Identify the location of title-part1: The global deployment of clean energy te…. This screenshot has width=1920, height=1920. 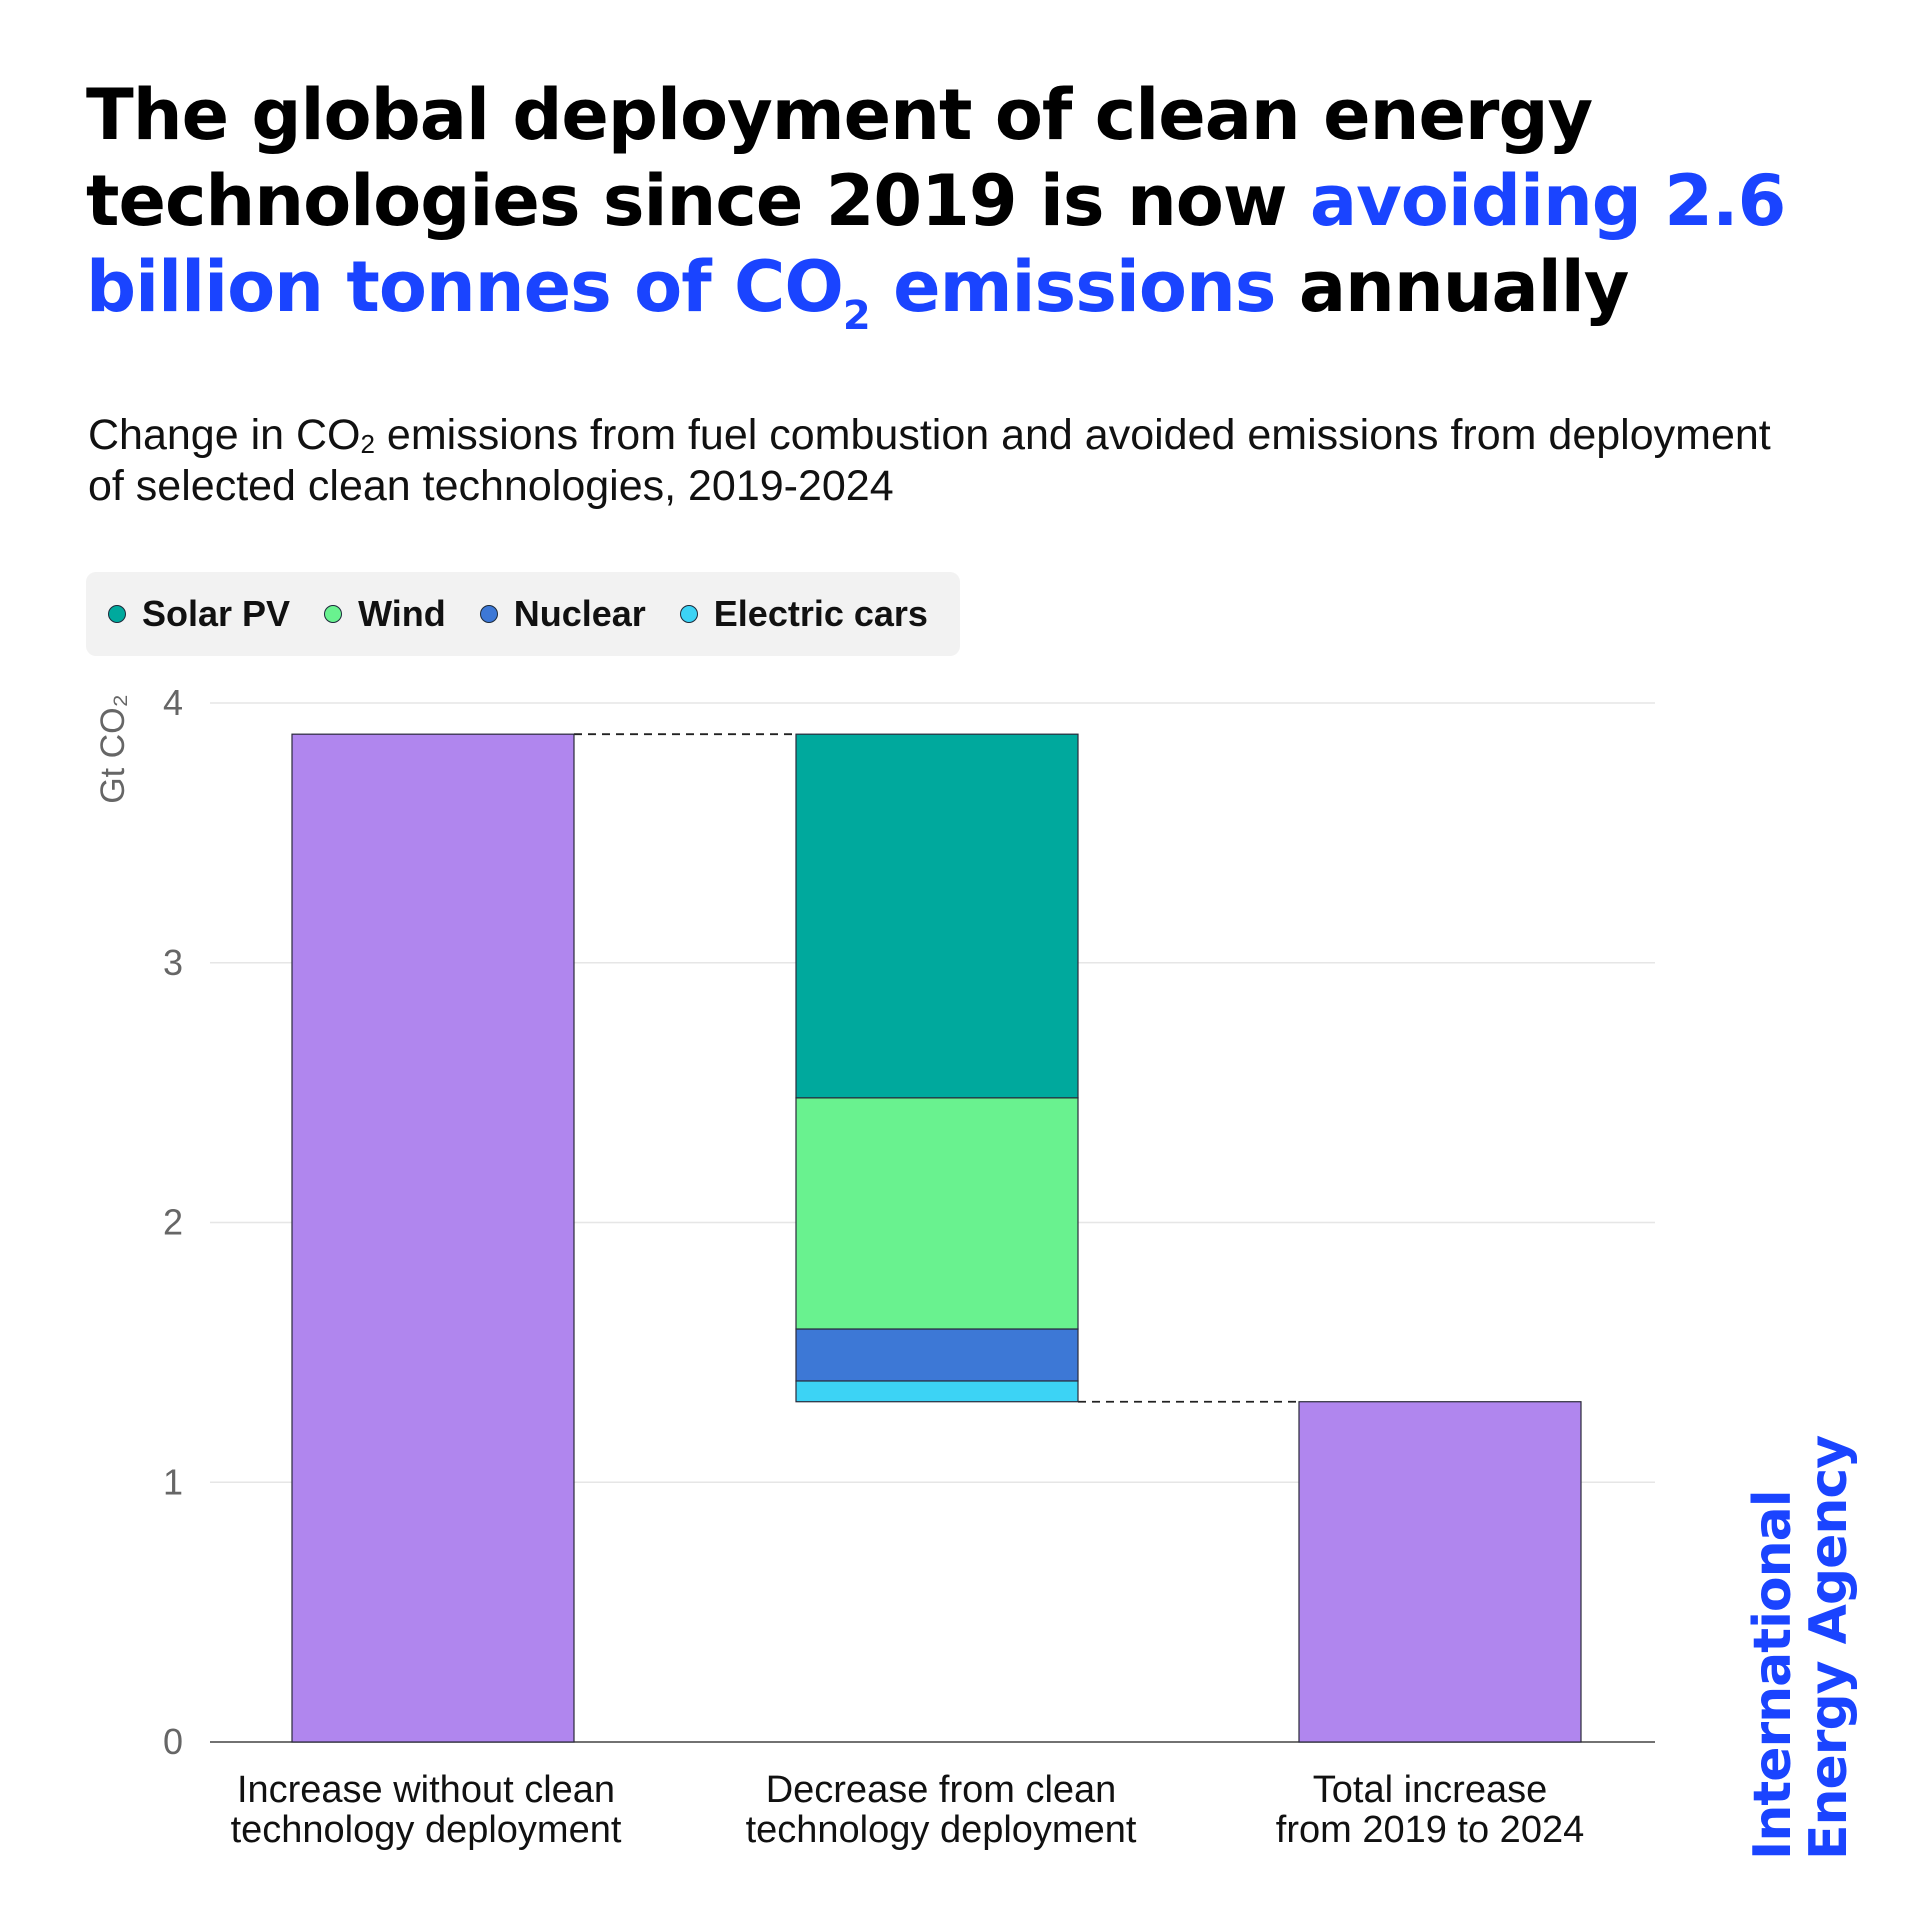
(839, 158).